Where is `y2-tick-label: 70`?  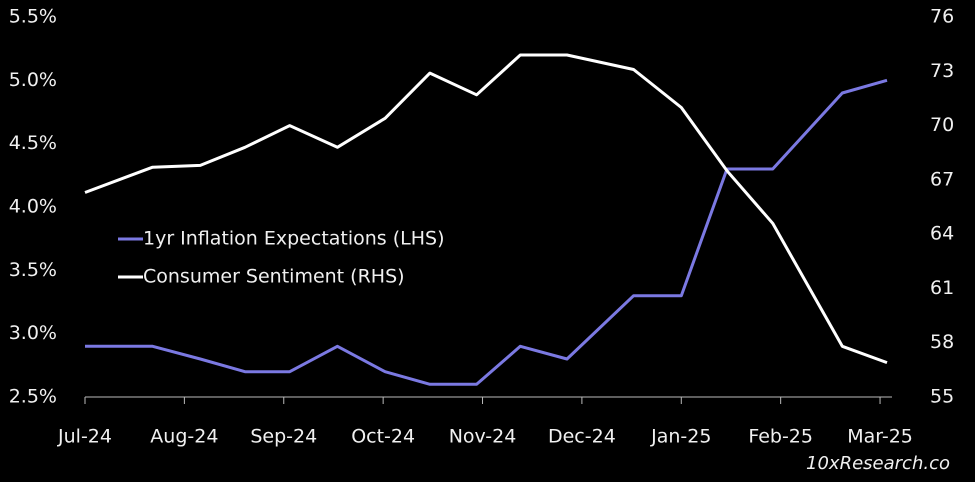 y2-tick-label: 70 is located at coordinates (942, 125).